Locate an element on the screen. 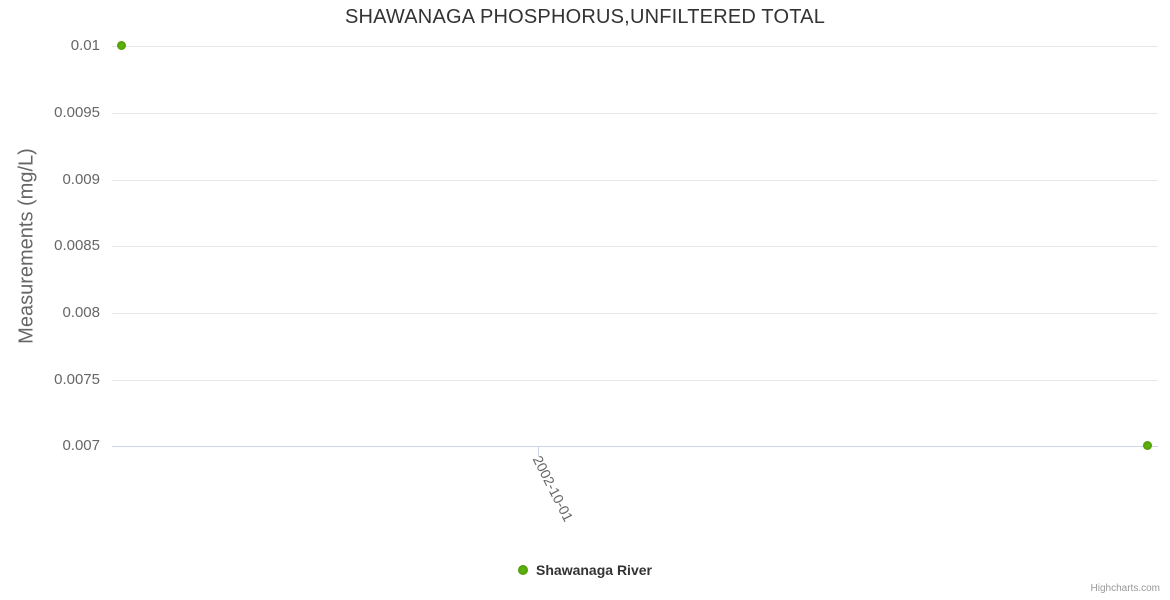 The height and width of the screenshot is (600, 1170). y-axis-label: 0.007 is located at coordinates (81, 445).